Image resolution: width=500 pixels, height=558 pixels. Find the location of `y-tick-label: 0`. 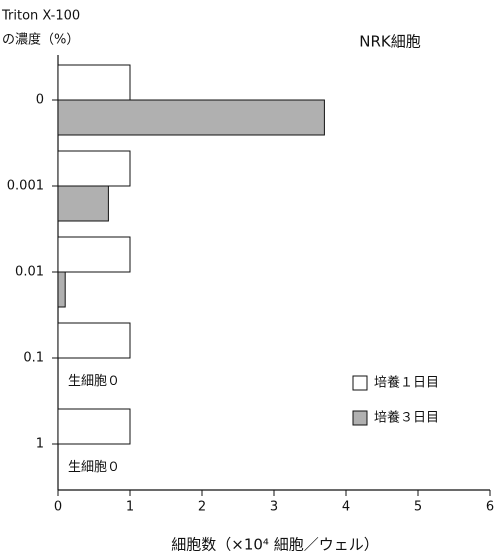

y-tick-label: 0 is located at coordinates (40, 100).